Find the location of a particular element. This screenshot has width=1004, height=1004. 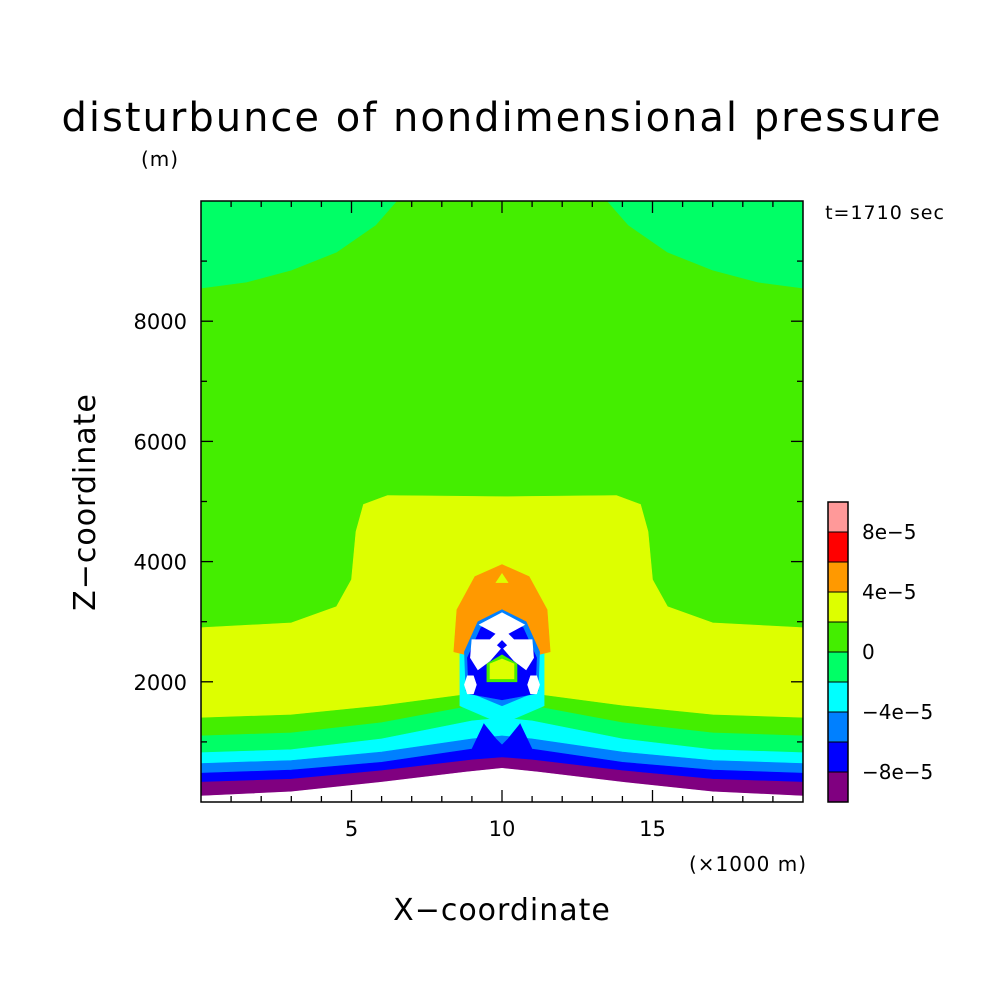

y-unit-label: (m) is located at coordinates (160, 159).